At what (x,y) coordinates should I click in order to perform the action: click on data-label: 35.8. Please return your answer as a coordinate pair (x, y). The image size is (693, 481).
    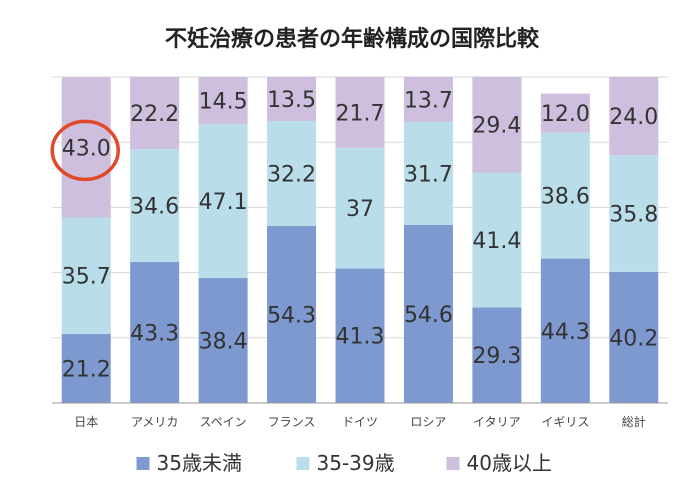
    Looking at the image, I should click on (633, 215).